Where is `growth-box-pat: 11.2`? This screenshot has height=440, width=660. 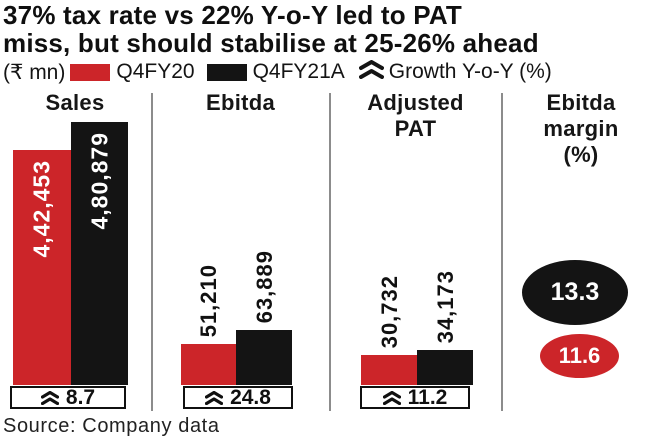 growth-box-pat: 11.2 is located at coordinates (415, 397).